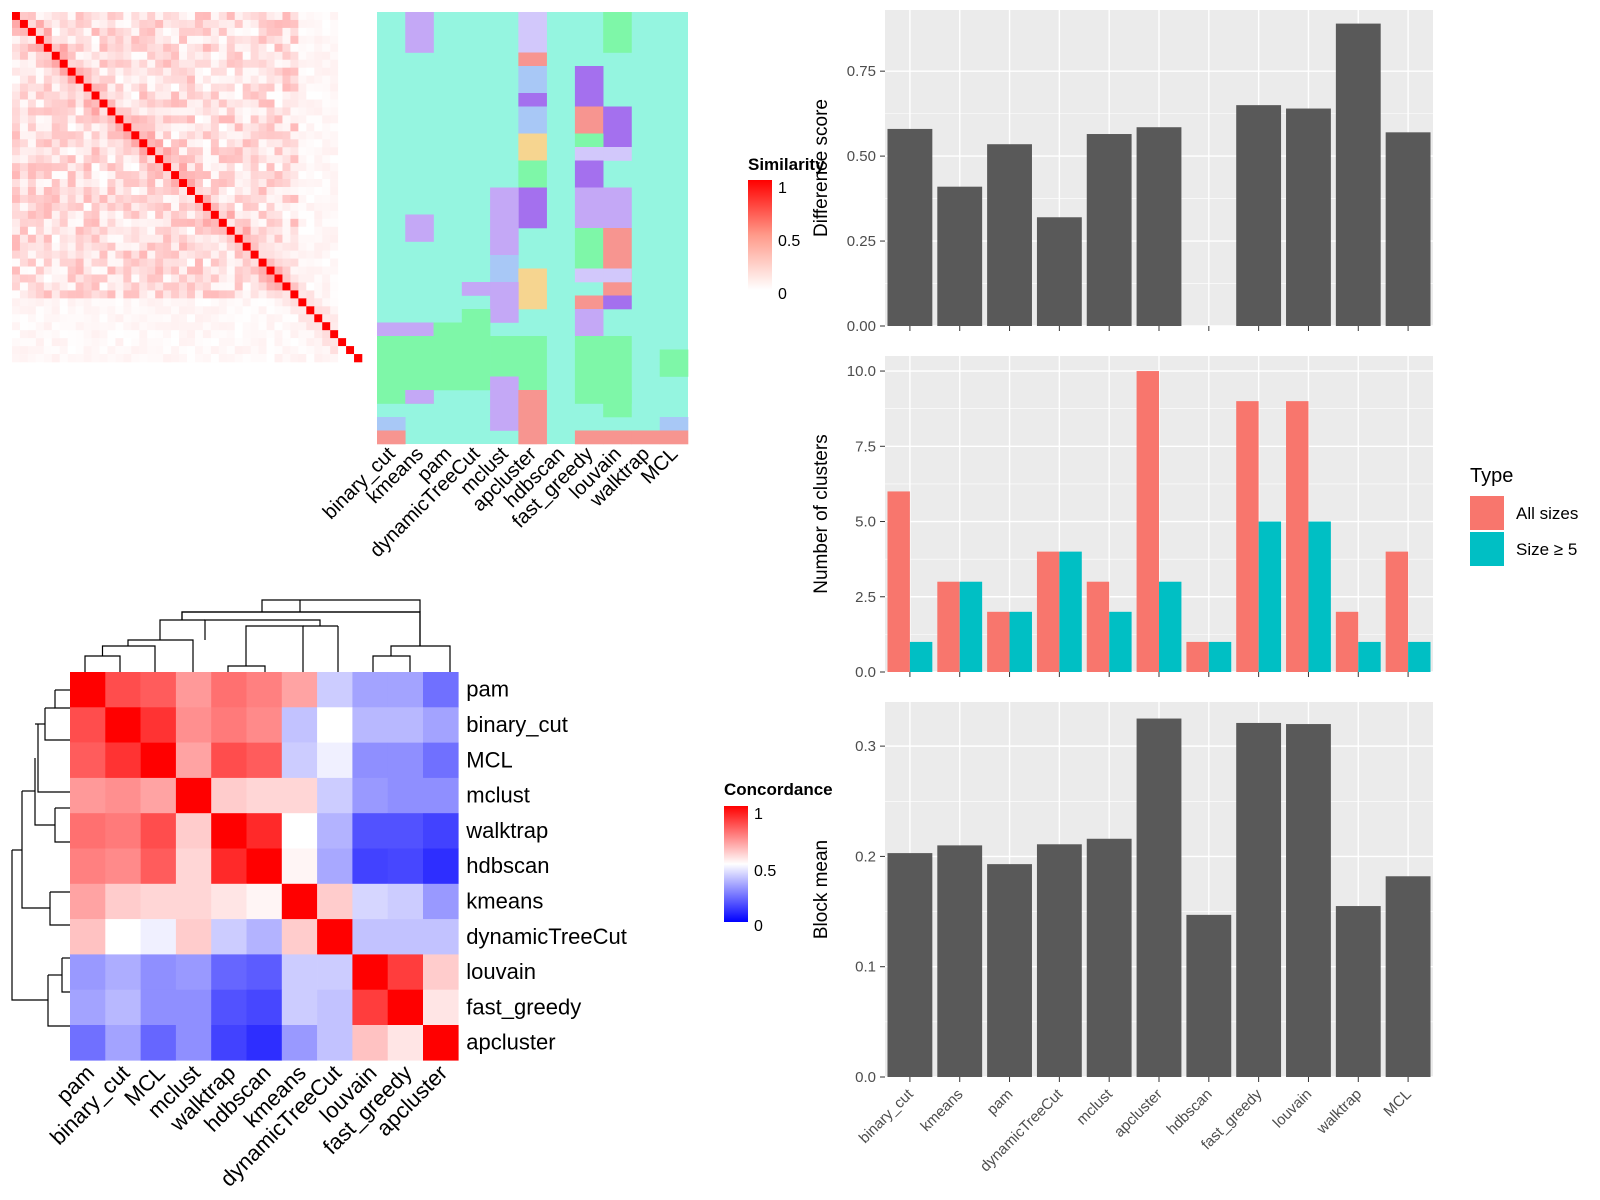  I want to click on concordance-row-label: louvain, so click(501, 971).